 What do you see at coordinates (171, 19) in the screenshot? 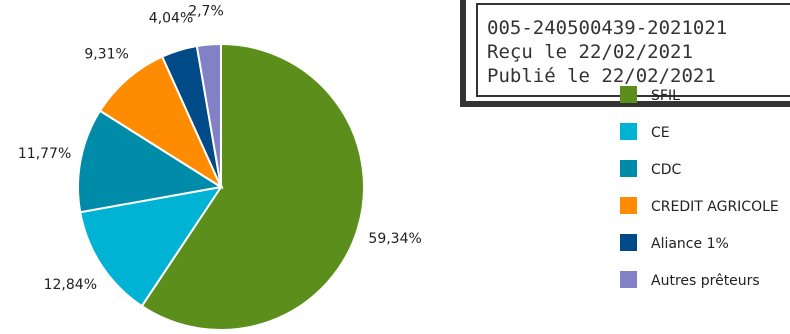
I see `pie-value-label: 4,04%` at bounding box center [171, 19].